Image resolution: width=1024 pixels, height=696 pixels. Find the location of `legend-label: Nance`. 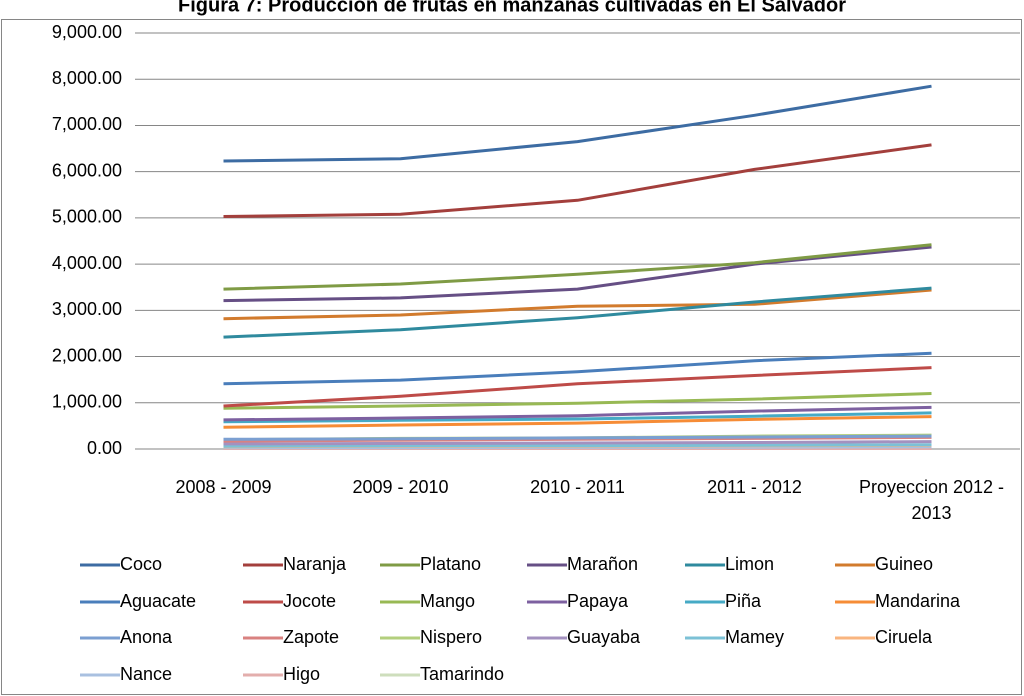

legend-label: Nance is located at coordinates (146, 674).